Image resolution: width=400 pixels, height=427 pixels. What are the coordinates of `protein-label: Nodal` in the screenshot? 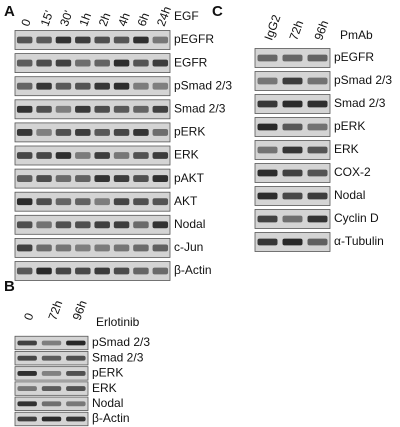 It's located at (107, 403).